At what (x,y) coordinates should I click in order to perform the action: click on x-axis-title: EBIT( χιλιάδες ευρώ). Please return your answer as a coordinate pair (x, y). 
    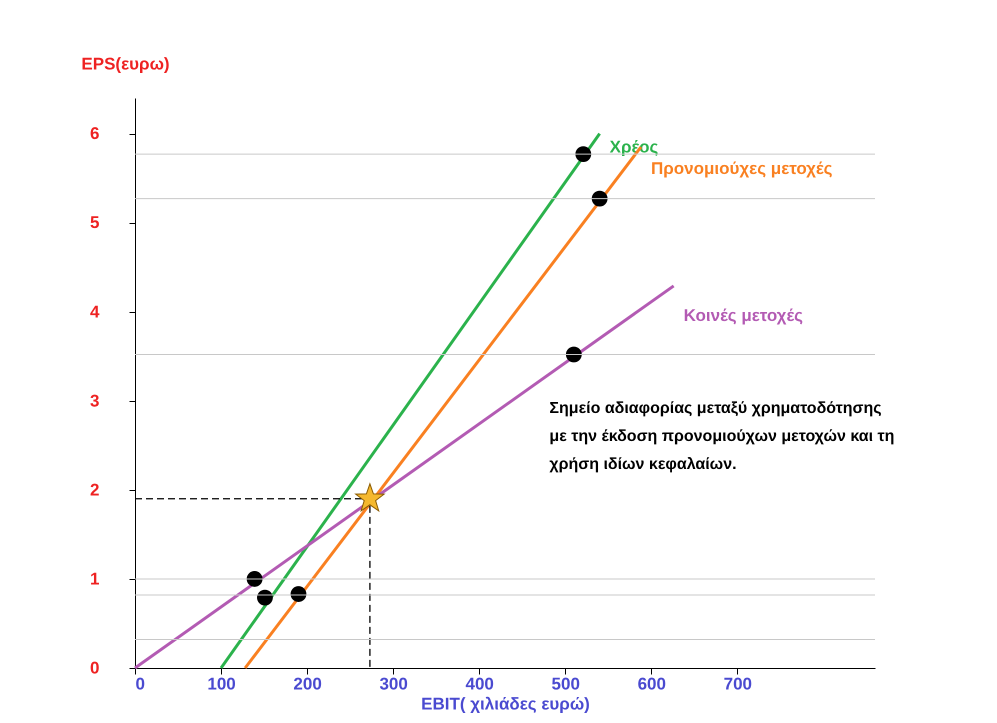
    Looking at the image, I should click on (505, 704).